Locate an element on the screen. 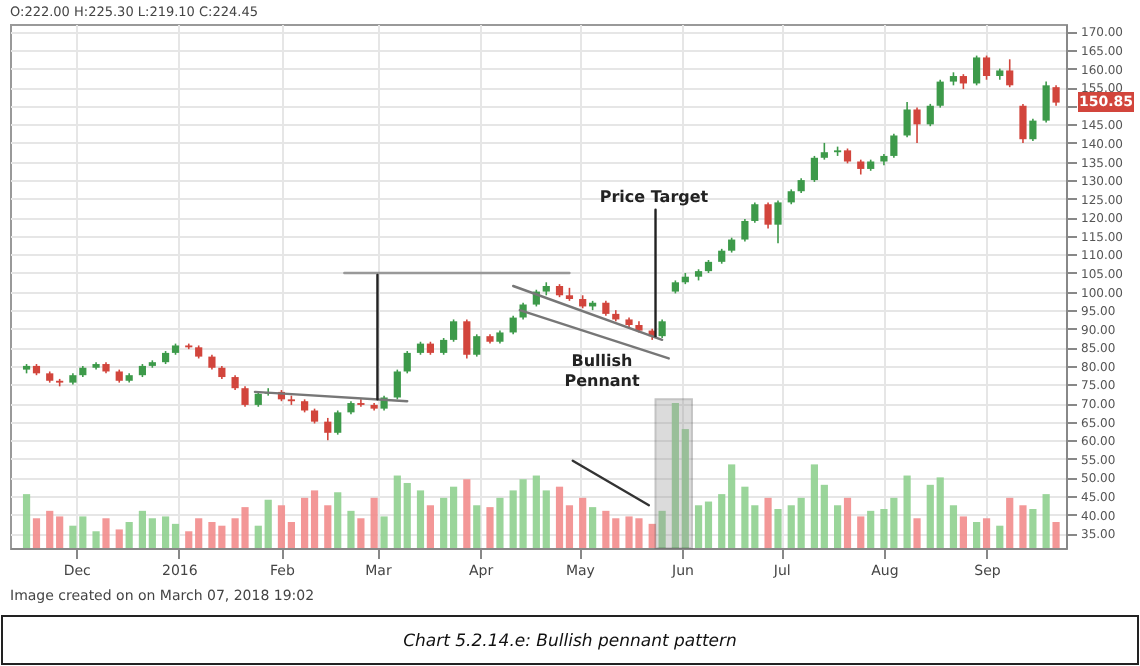  caption: Chart 5.2.14.e: Bullish pennant pattern is located at coordinates (570, 642).